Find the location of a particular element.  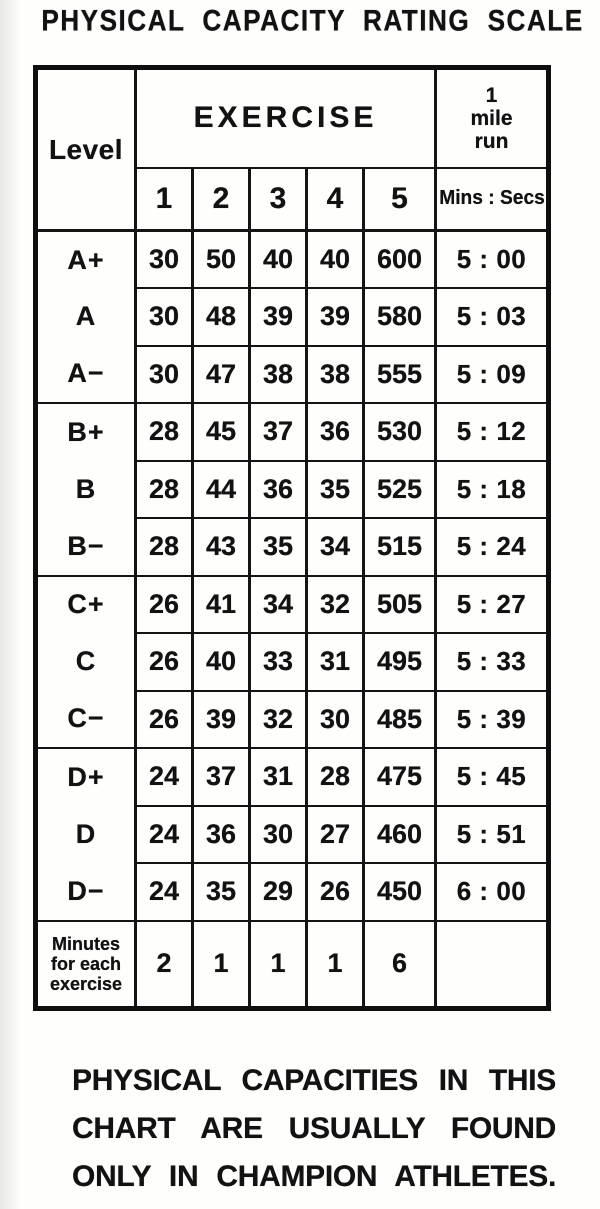

exercise-value-cell: 495 is located at coordinates (399, 662).